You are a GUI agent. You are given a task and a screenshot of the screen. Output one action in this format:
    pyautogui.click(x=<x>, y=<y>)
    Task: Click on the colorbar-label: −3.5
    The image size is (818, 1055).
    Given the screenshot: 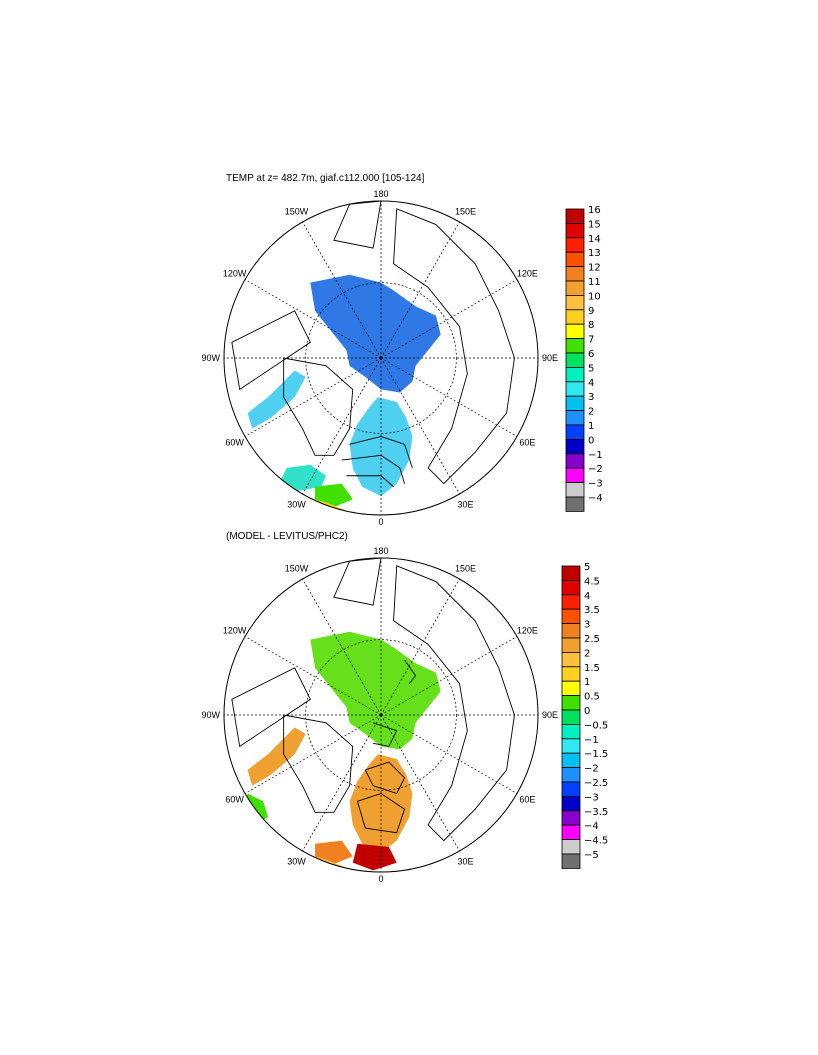 What is the action you would take?
    pyautogui.click(x=596, y=812)
    